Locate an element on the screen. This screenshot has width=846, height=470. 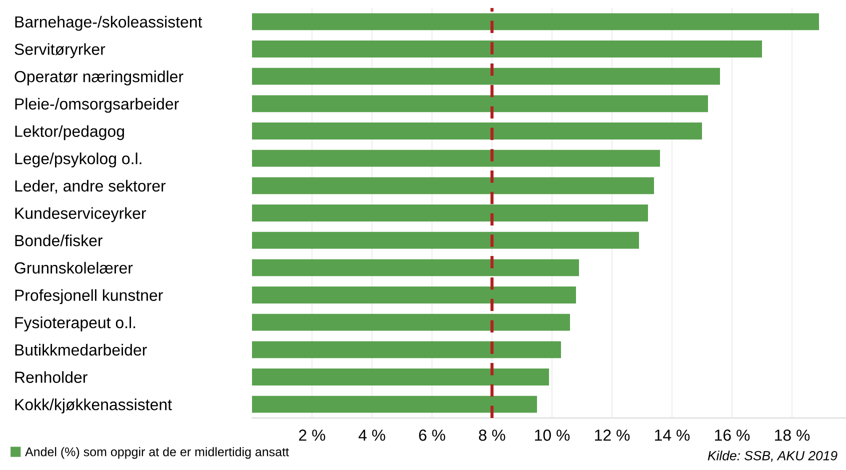
y-tick-label: Kokk/kjøkkenassistent is located at coordinates (93, 406).